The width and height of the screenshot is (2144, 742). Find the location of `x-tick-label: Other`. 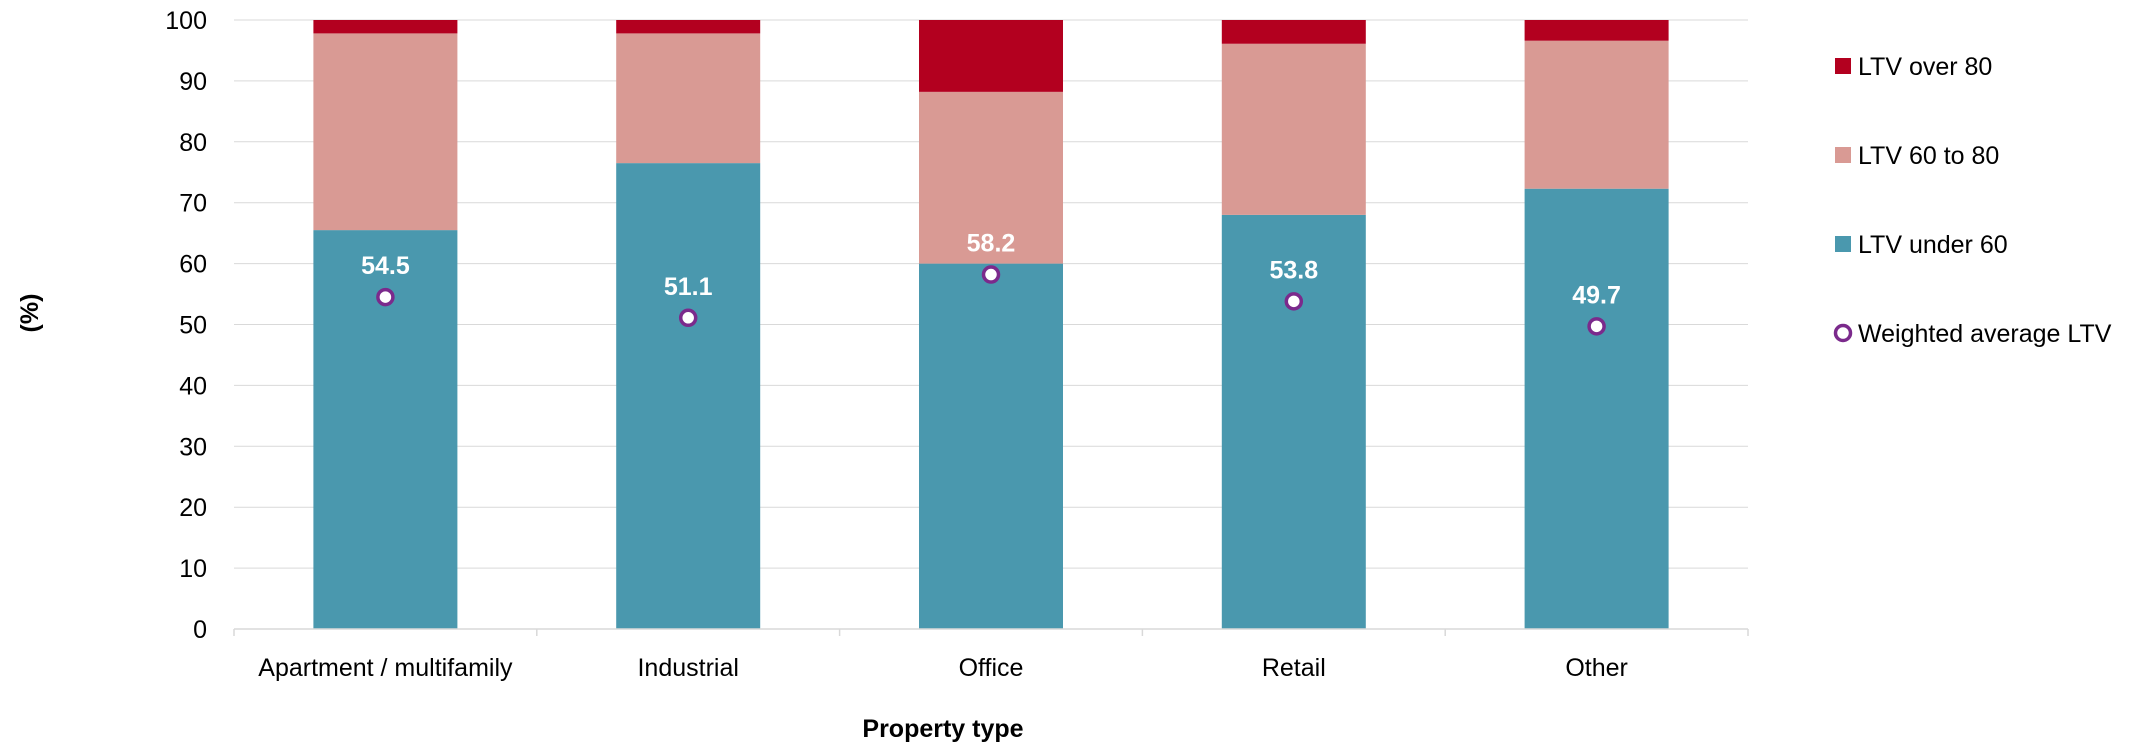

x-tick-label: Other is located at coordinates (1596, 668).